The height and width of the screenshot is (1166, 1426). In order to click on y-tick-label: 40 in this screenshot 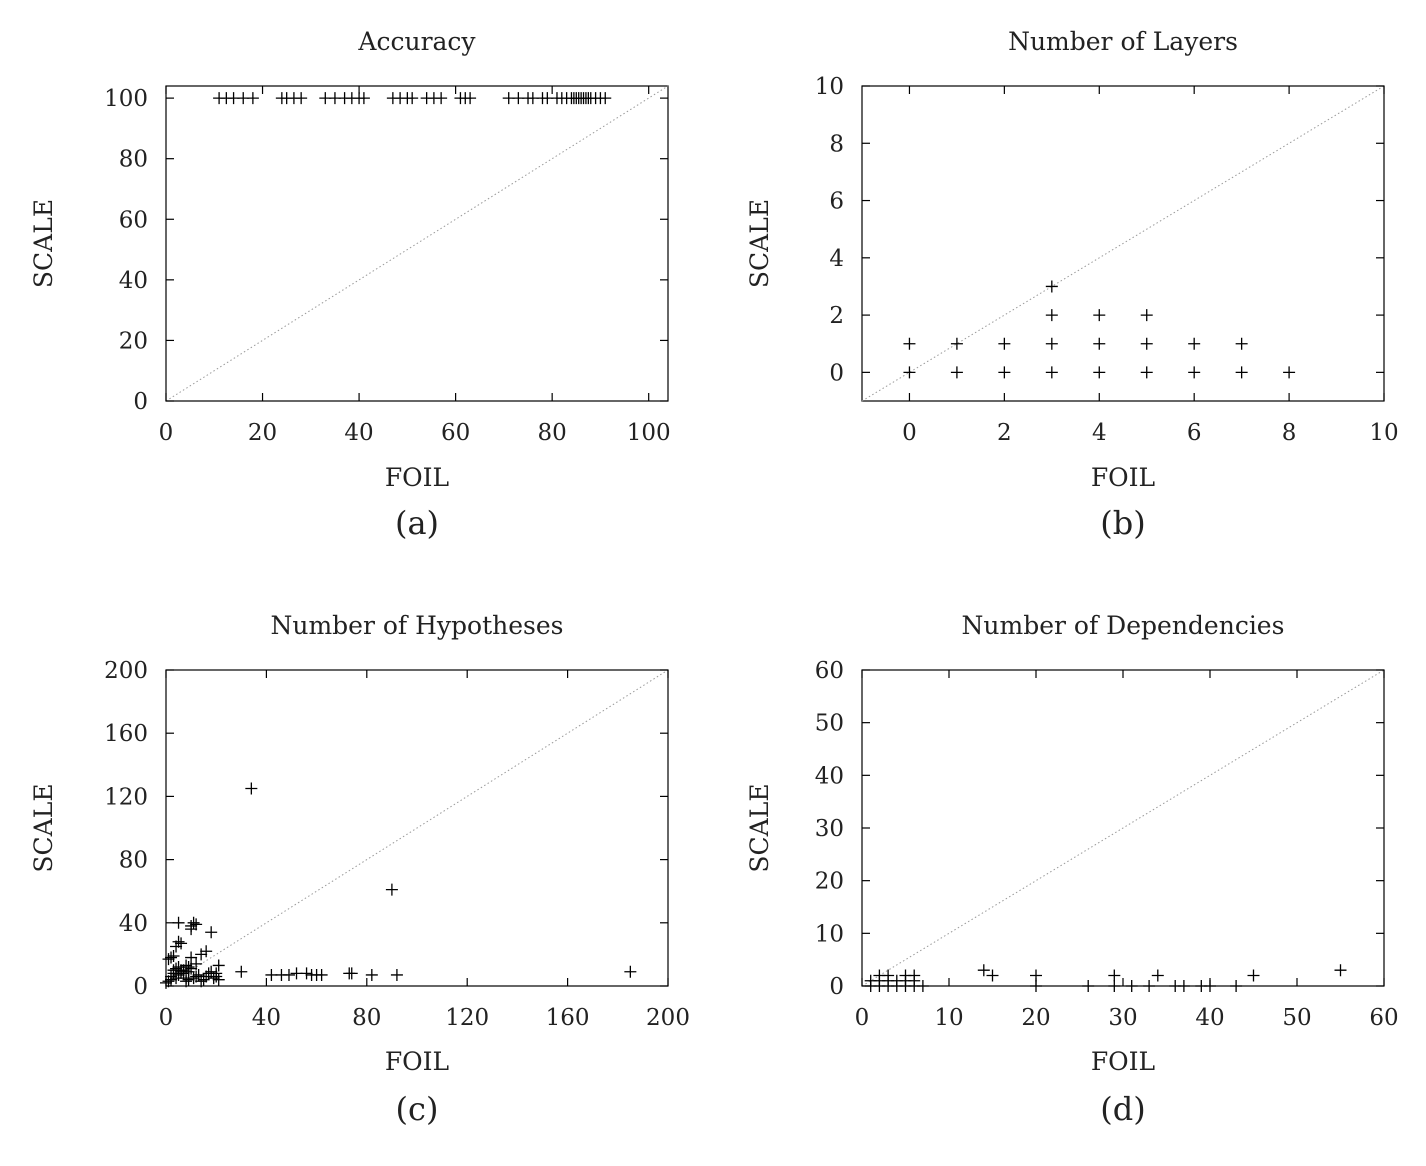, I will do `click(829, 776)`.